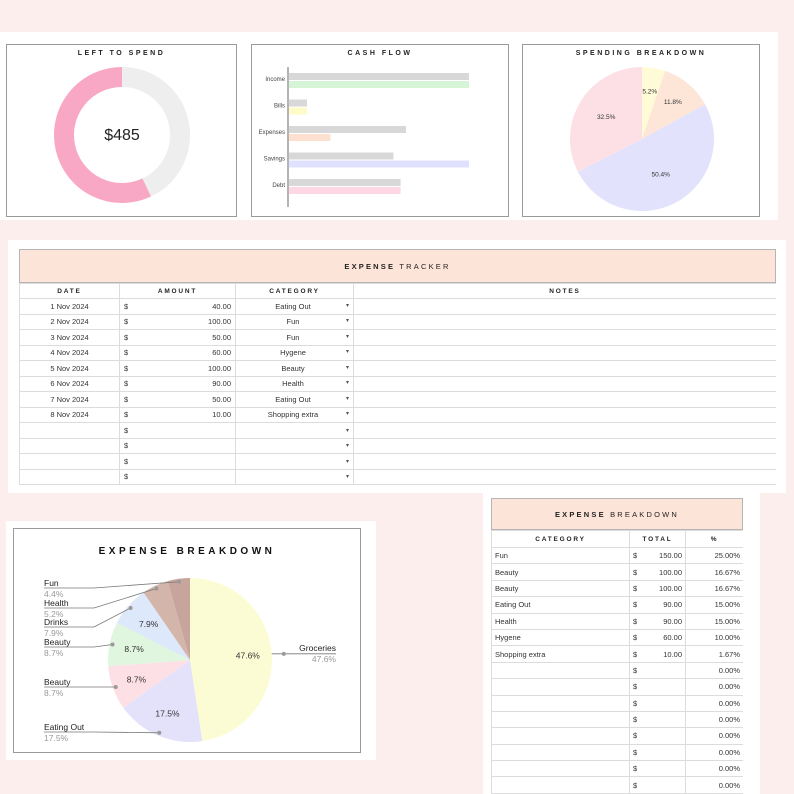 The height and width of the screenshot is (794, 794). Describe the element at coordinates (617, 572) in the screenshot. I see `table-row: Beauty $100.00 16.67%` at that location.